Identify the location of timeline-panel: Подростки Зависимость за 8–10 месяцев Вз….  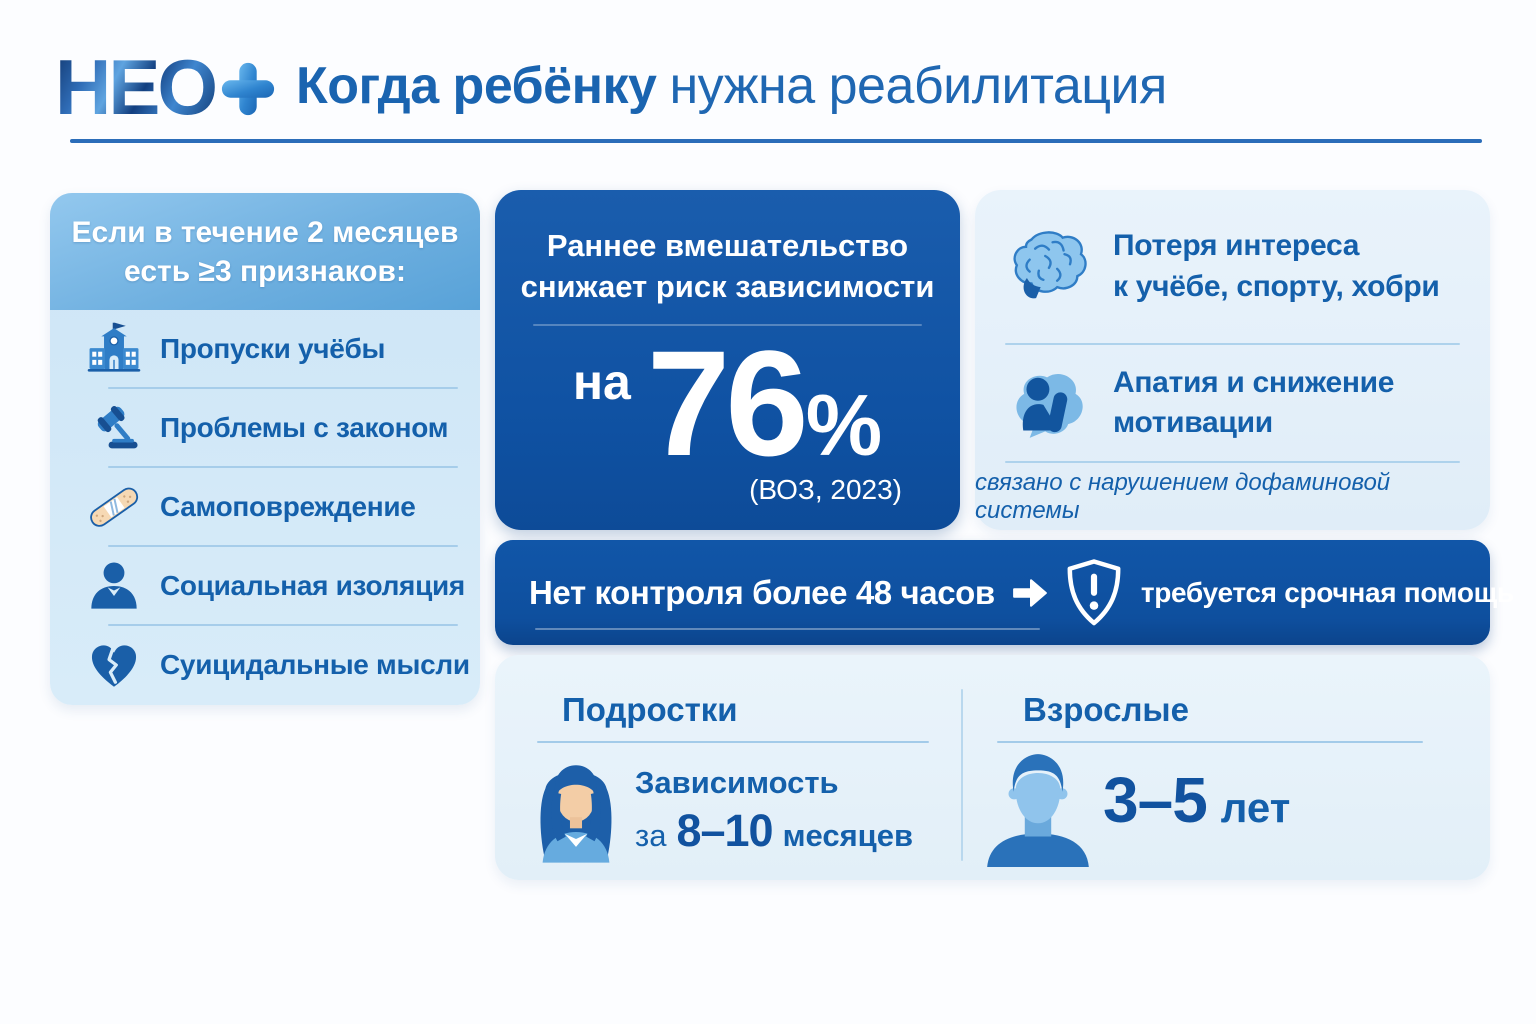
(992, 767).